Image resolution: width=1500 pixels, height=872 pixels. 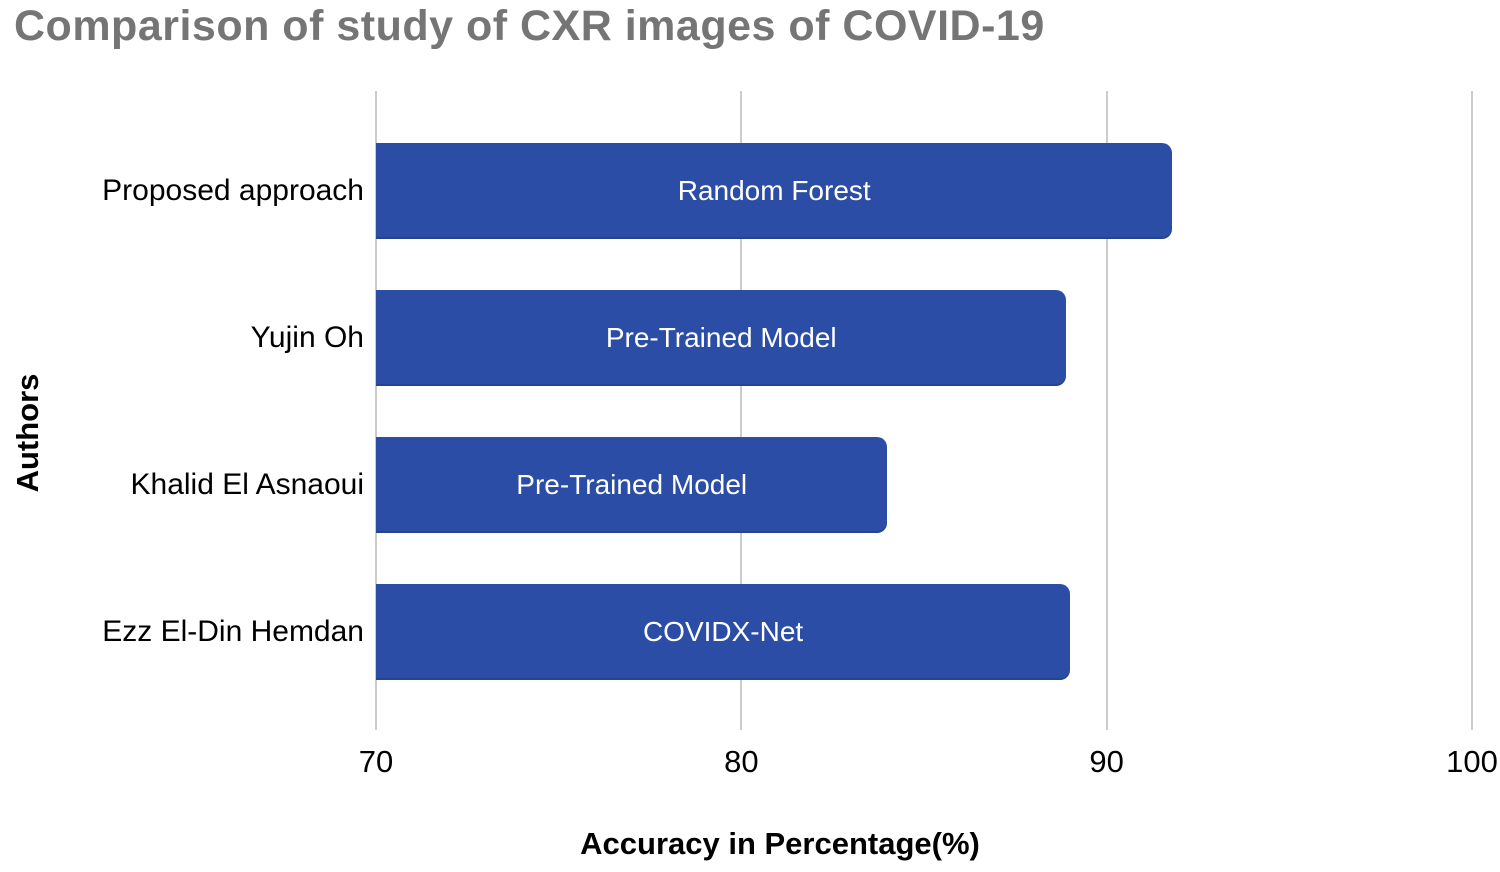 I want to click on x-tick-label: 90, so click(x=1106, y=761).